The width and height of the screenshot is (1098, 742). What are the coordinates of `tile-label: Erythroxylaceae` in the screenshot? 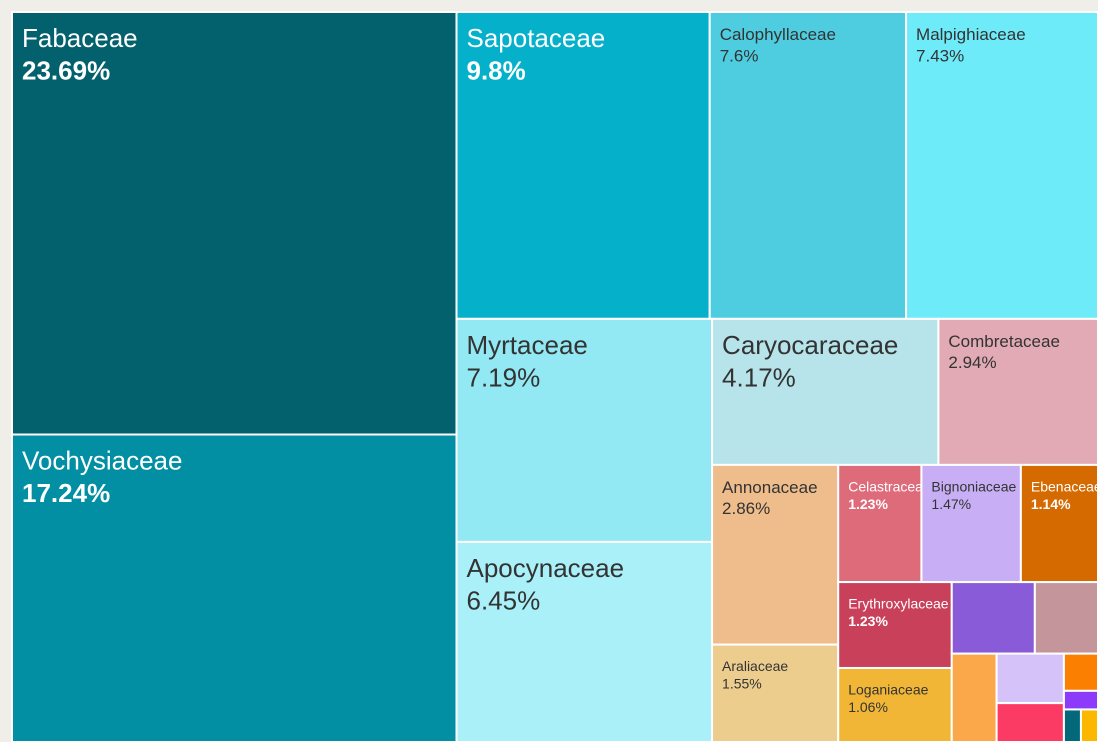 It's located at (898, 603).